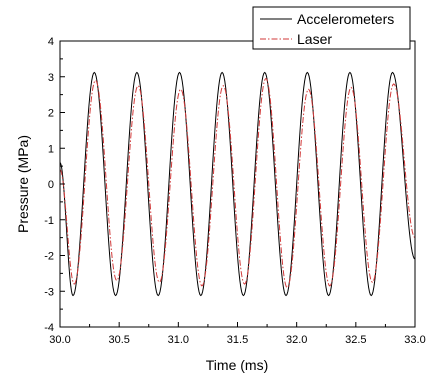  I want to click on legend-label-accelerometers: Accelerometers, so click(345, 19).